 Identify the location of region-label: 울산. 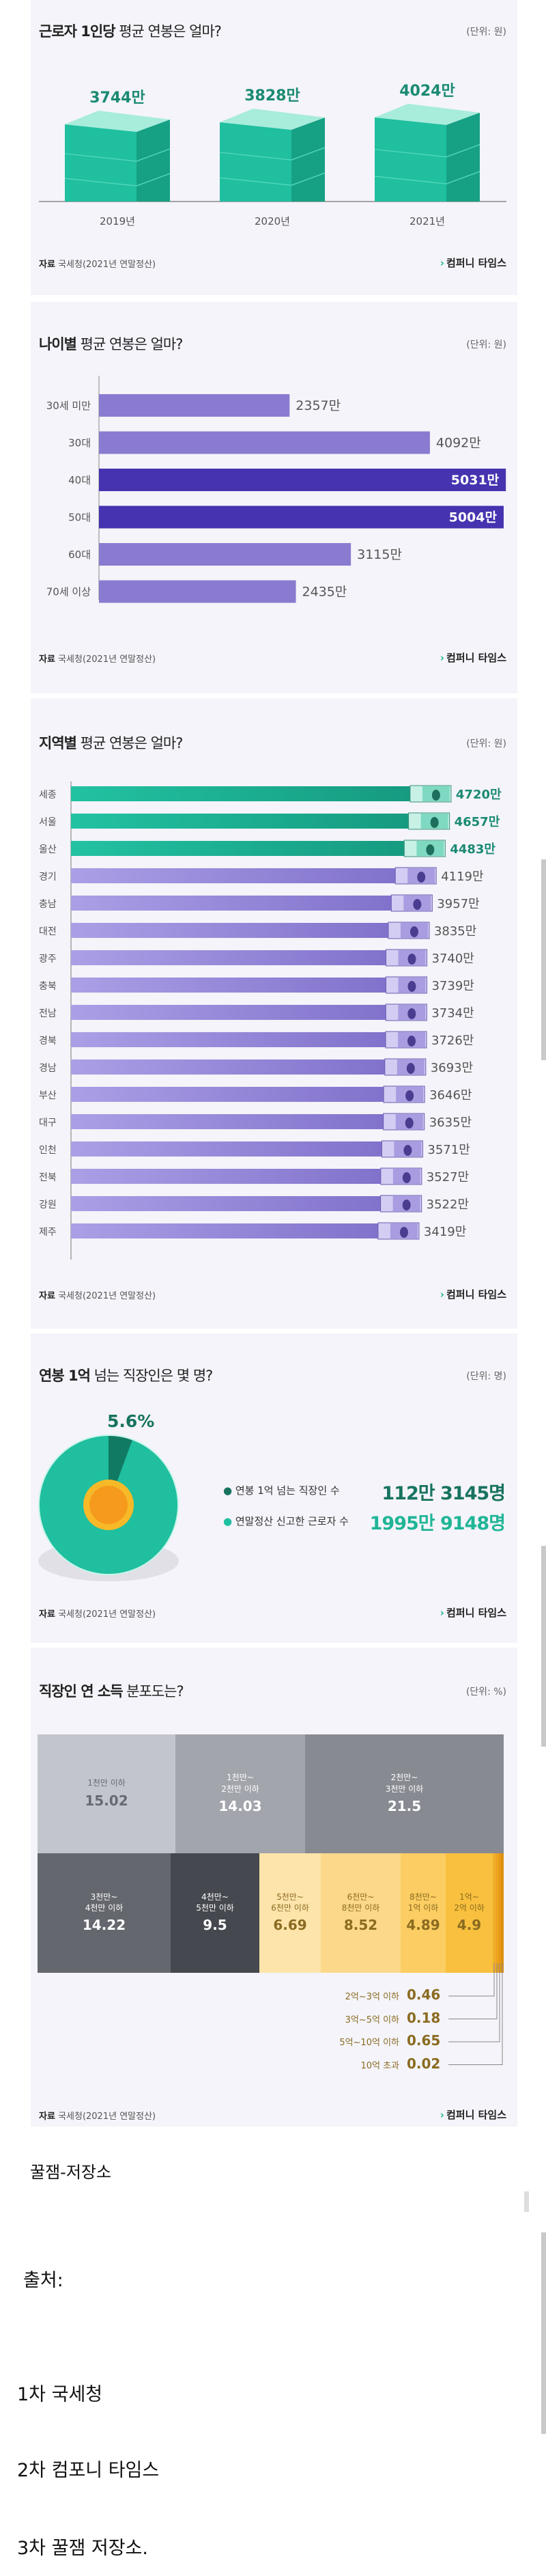
(48, 850).